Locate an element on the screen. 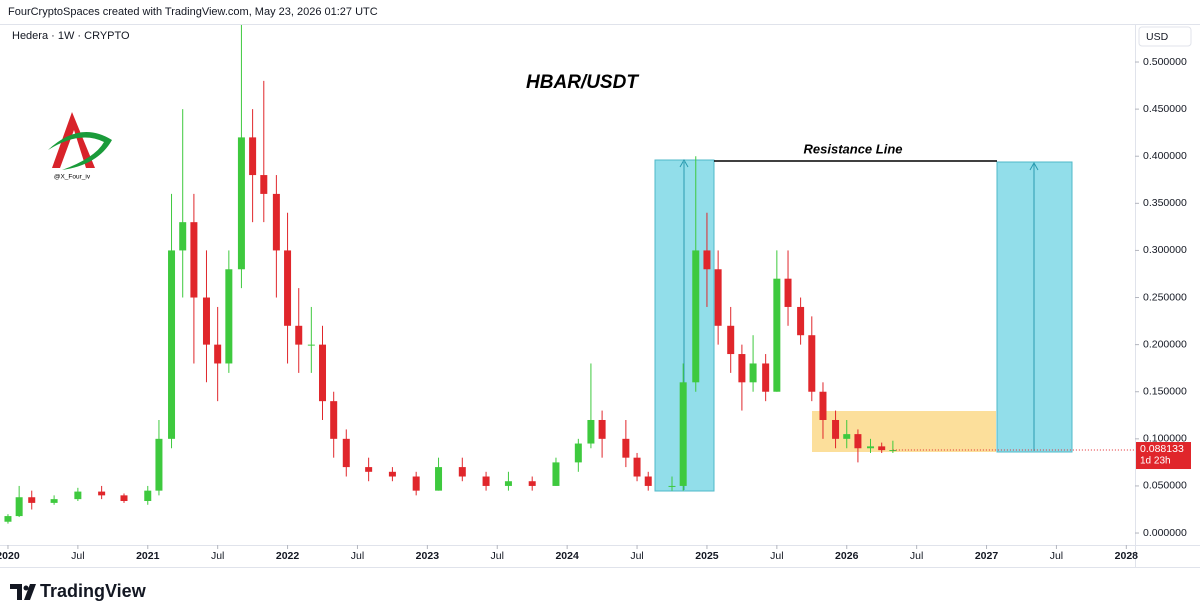 This screenshot has width=1200, height=616. footer: TradingView is located at coordinates (78, 591).